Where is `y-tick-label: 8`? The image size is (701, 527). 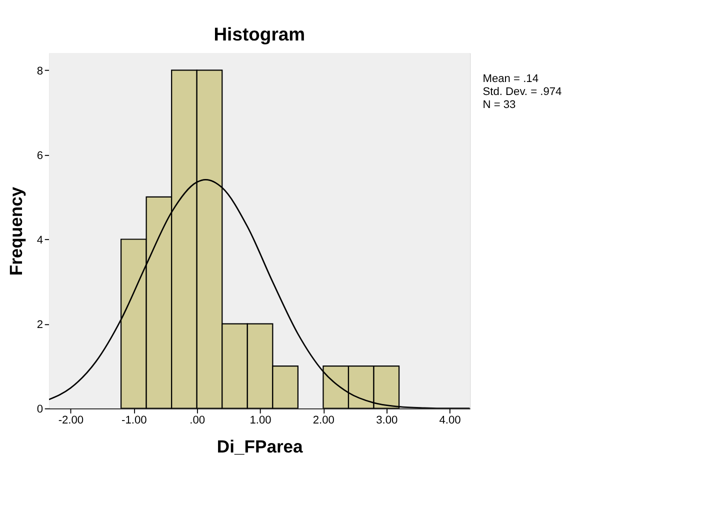
y-tick-label: 8 is located at coordinates (40, 71).